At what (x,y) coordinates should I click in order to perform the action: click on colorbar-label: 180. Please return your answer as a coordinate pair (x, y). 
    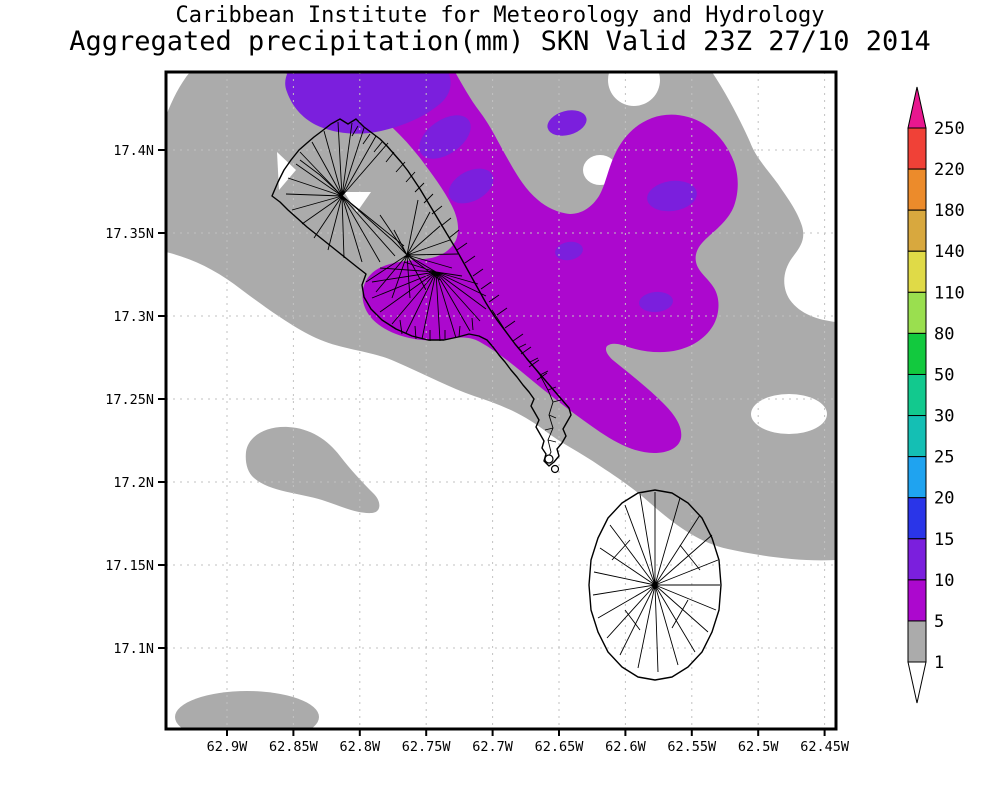
    Looking at the image, I should click on (949, 211).